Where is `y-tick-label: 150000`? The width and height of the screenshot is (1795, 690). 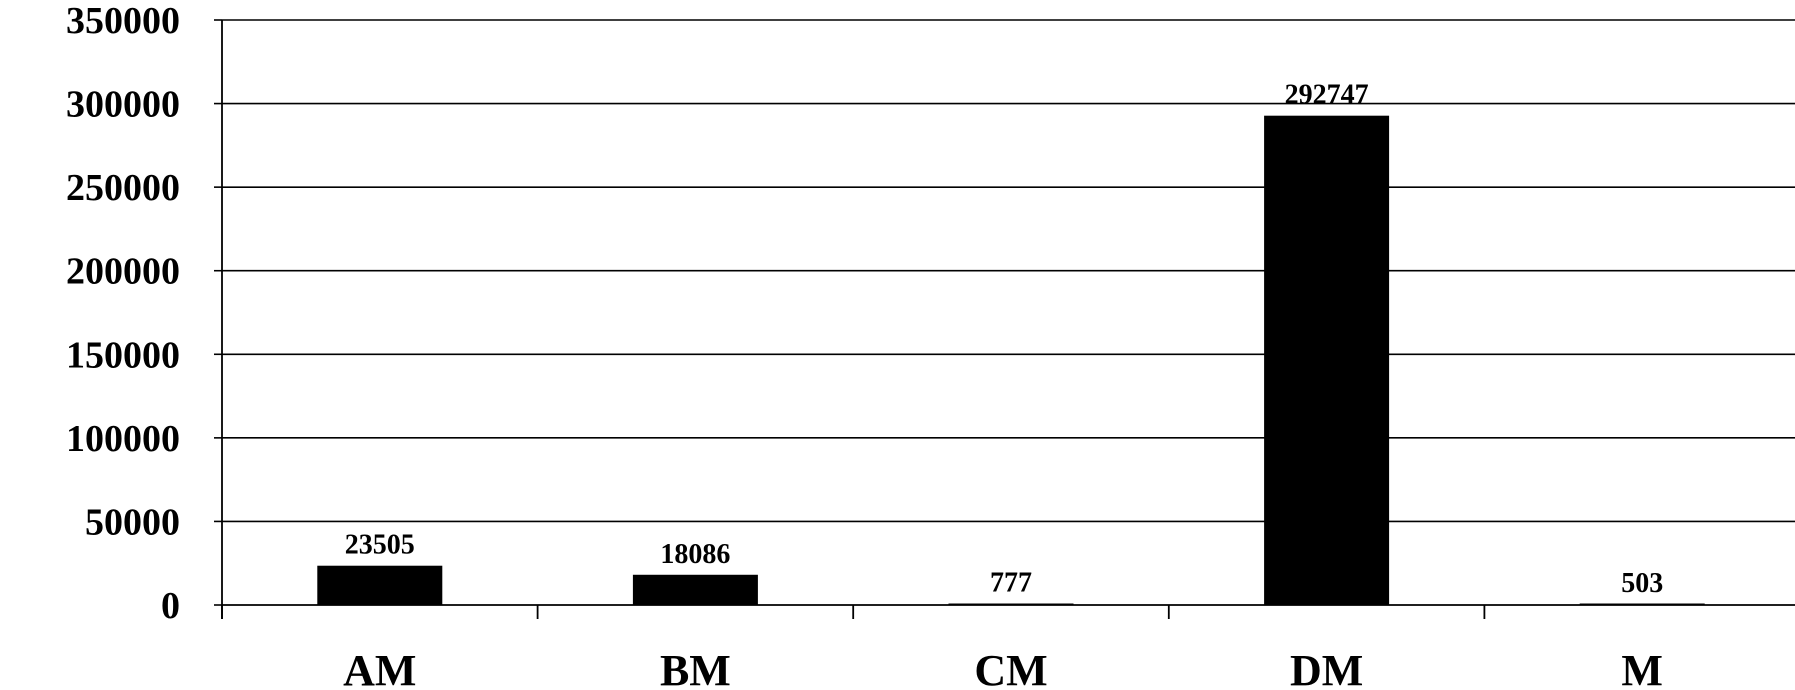 y-tick-label: 150000 is located at coordinates (123, 355).